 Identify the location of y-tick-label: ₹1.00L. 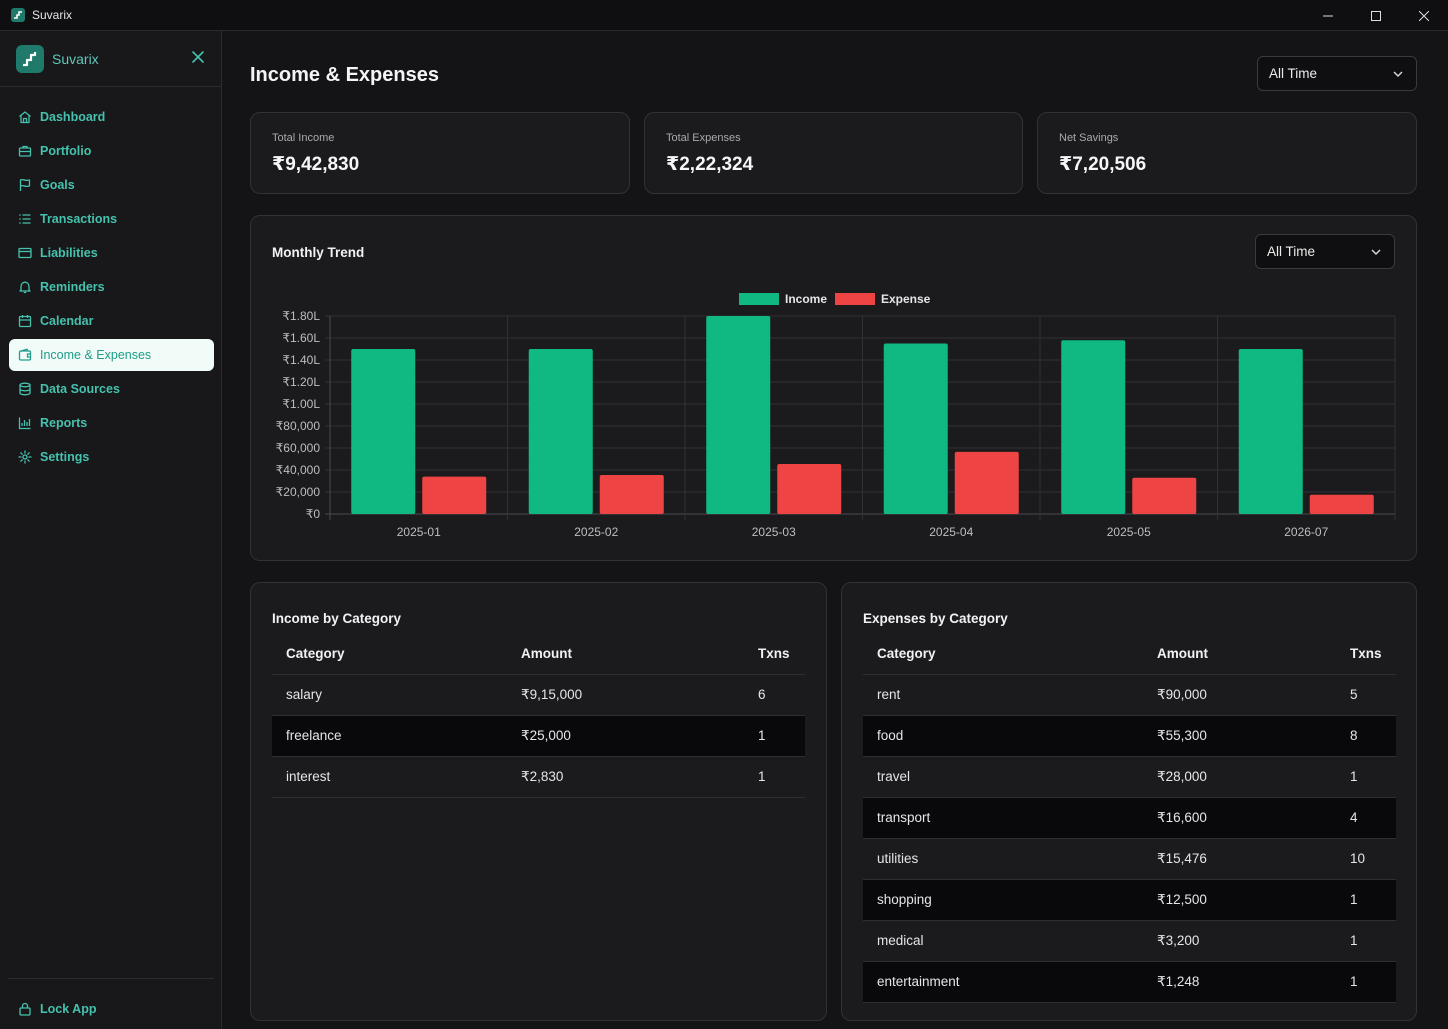
(301, 404).